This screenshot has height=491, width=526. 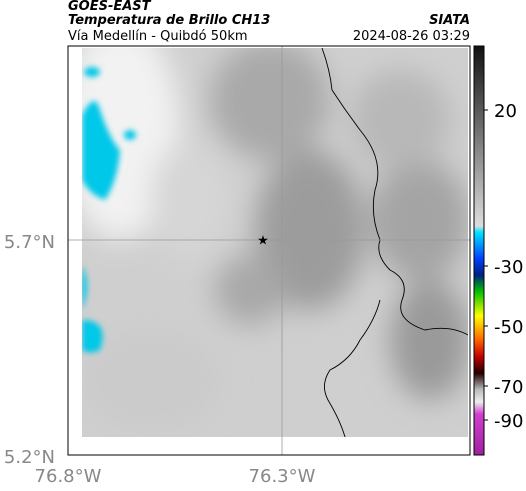 I want to click on title: GOES-EAST, so click(x=110, y=7).